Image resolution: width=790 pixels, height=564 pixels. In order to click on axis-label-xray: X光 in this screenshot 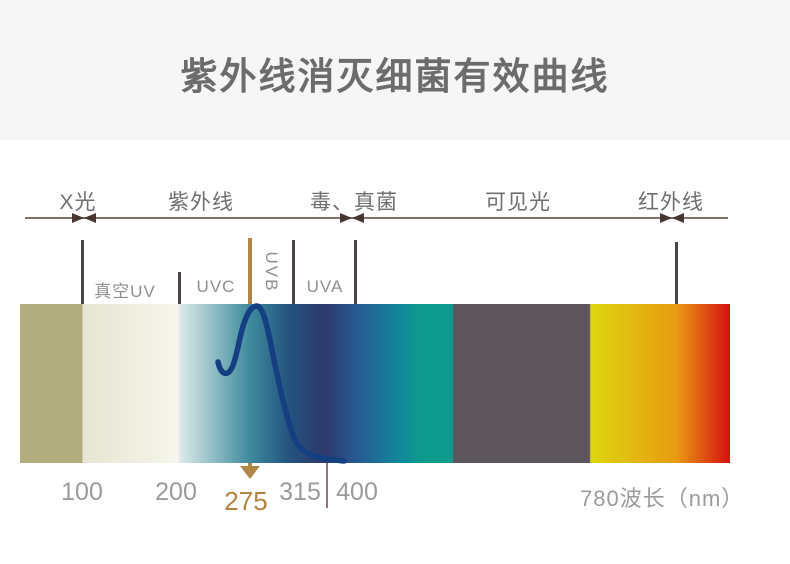, I will do `click(78, 202)`.